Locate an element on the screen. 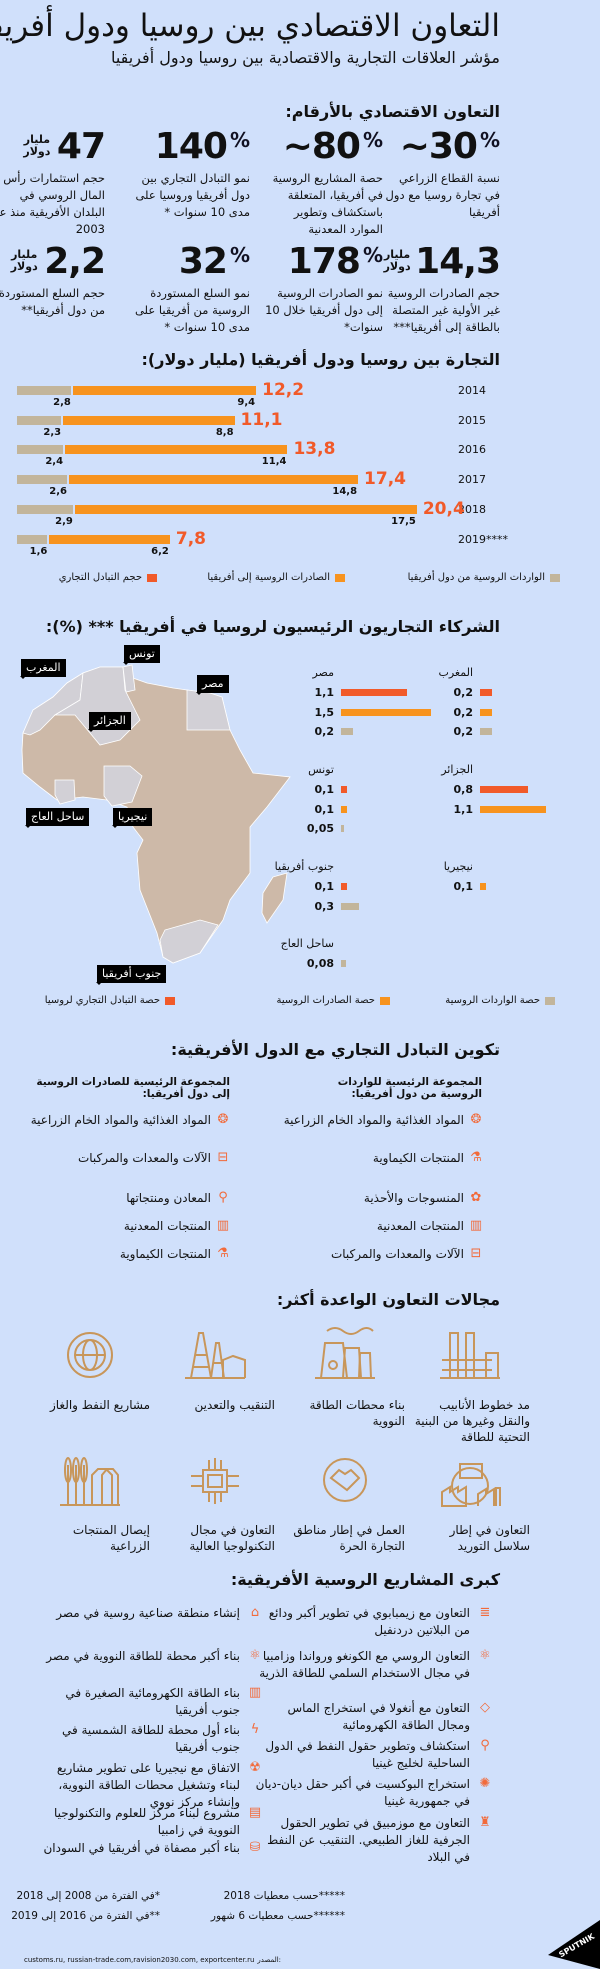  imports-value-label: 2,4 is located at coordinates (54, 462).